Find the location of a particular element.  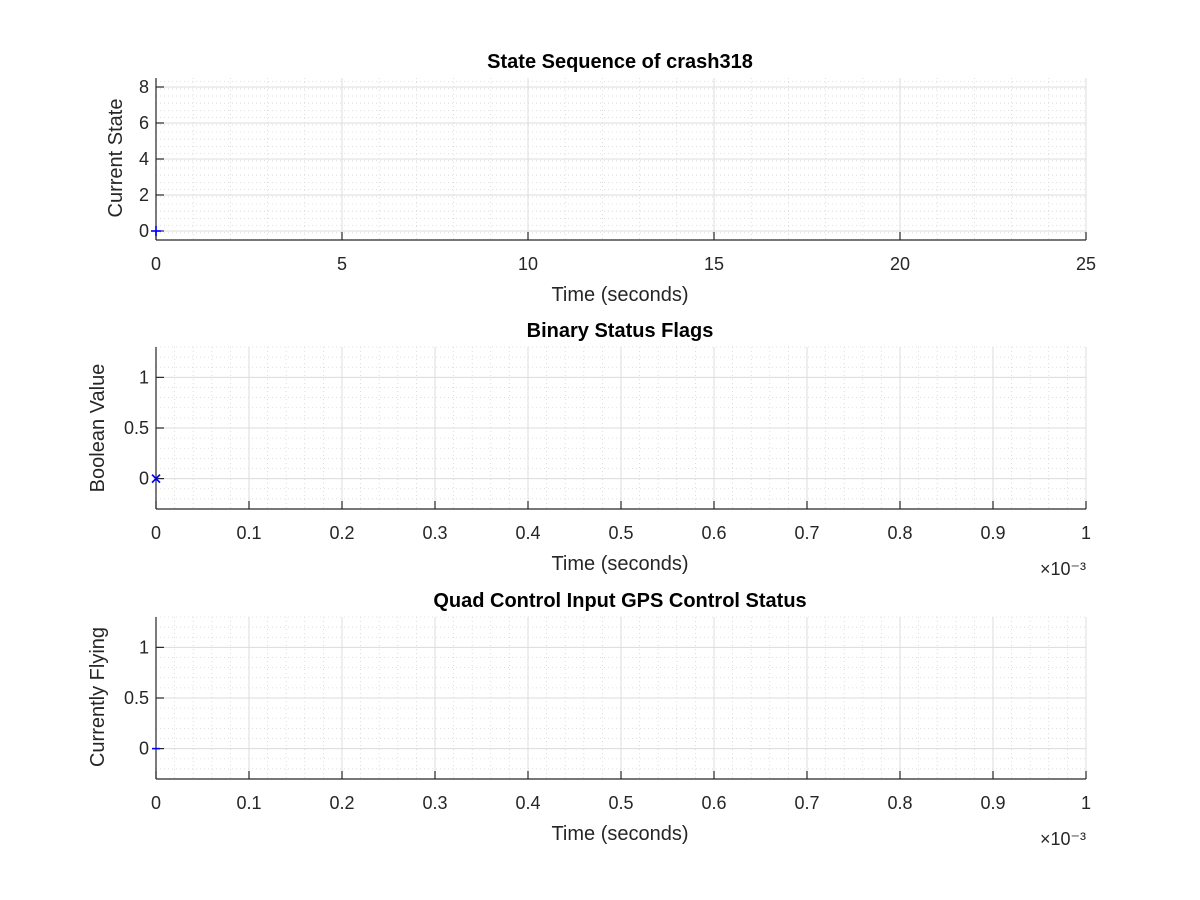

y-axis-label: Current State is located at coordinates (116, 158).